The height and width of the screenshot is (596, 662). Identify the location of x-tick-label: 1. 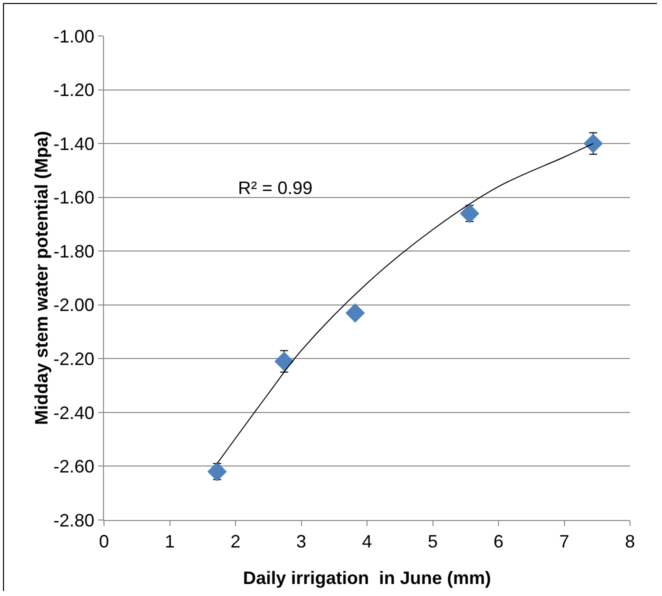
(169, 542).